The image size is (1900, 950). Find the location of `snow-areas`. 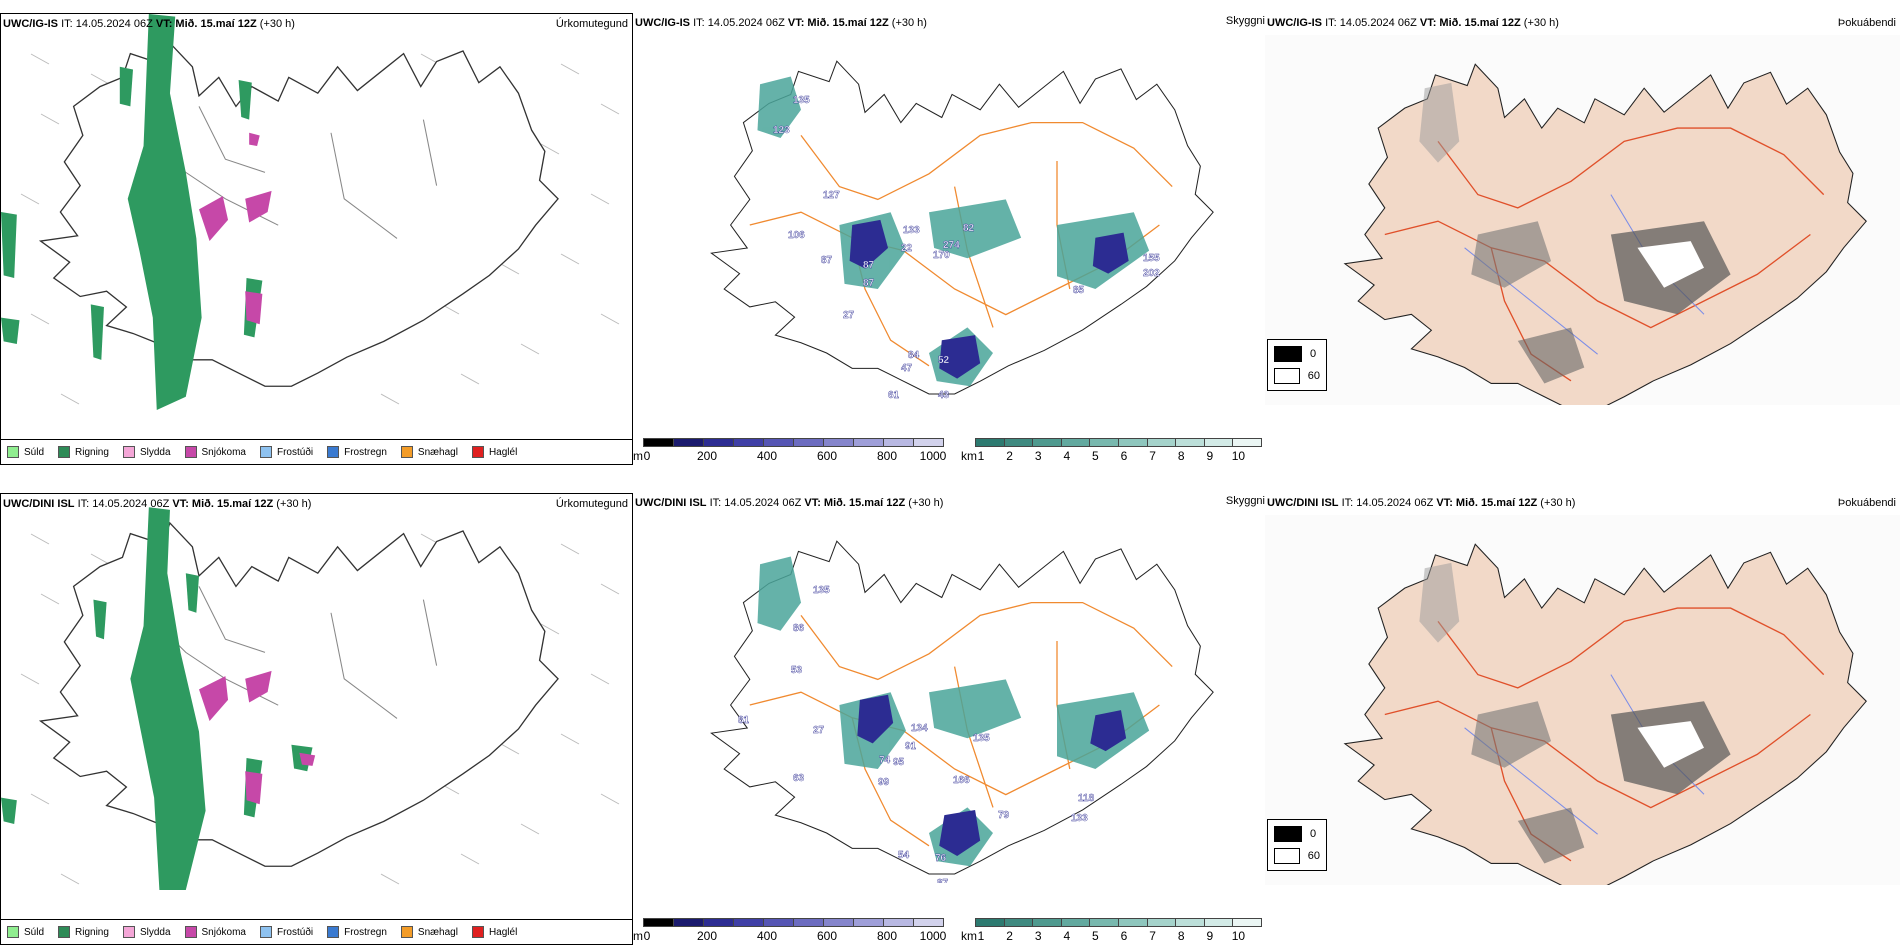

snow-areas is located at coordinates (235, 228).